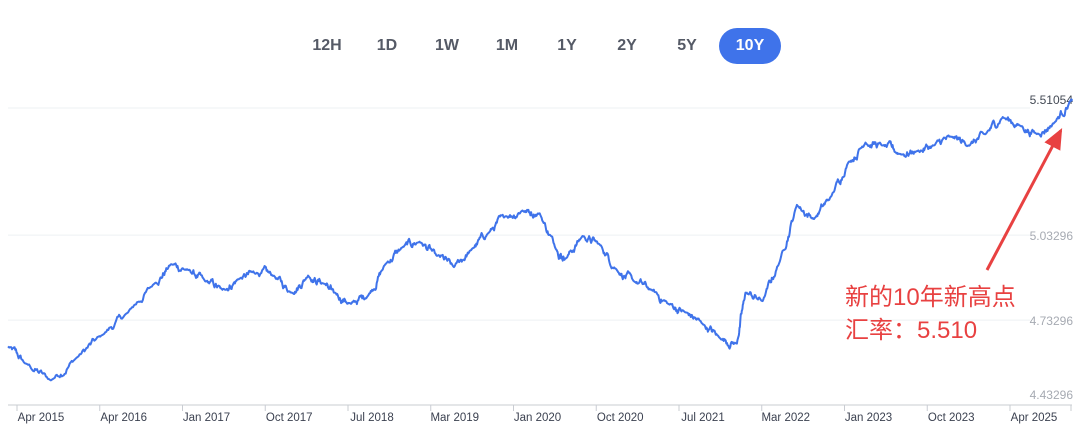 This screenshot has width=1080, height=435. I want to click on annotation-text: 汇率：5.510, so click(911, 330).